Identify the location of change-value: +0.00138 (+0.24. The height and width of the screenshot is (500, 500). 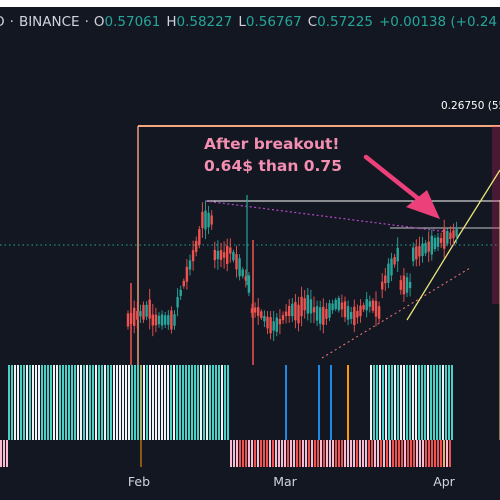
(438, 22).